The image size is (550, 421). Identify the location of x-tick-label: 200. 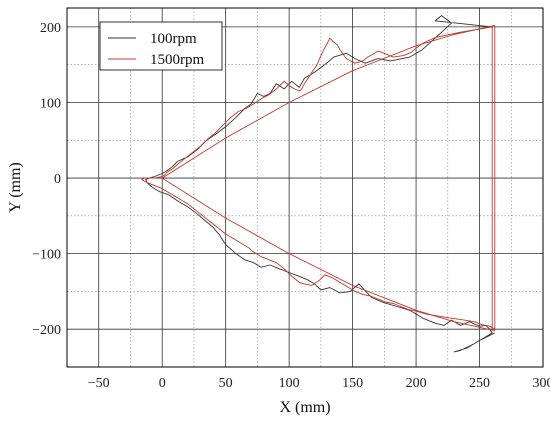
(416, 383).